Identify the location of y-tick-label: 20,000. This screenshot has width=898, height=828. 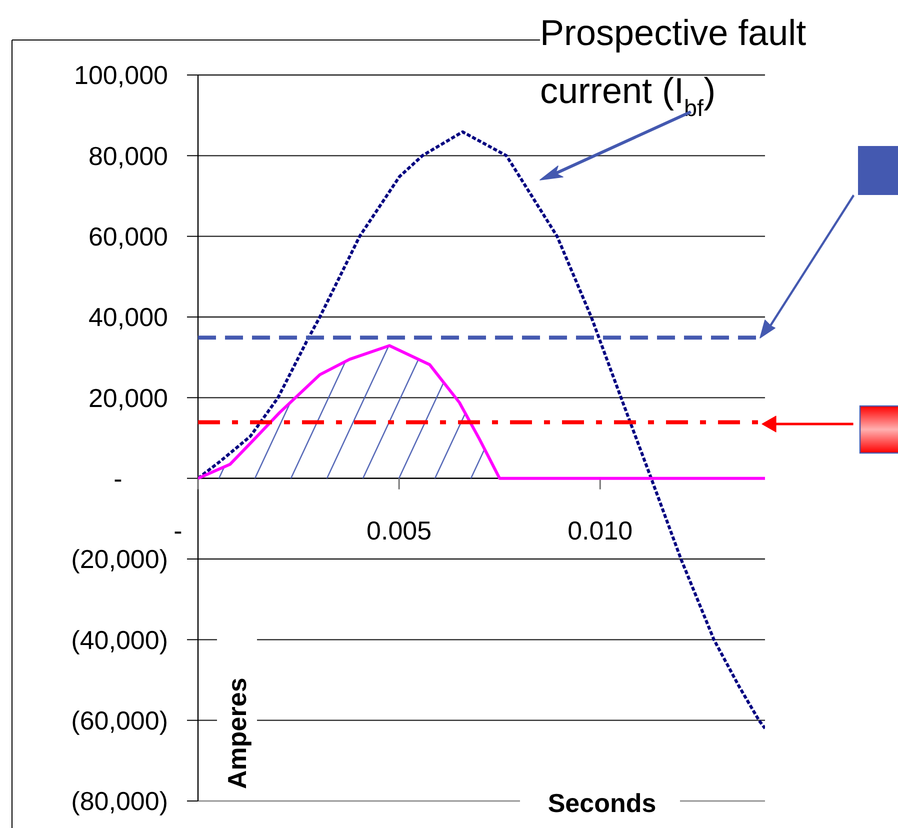
(128, 397).